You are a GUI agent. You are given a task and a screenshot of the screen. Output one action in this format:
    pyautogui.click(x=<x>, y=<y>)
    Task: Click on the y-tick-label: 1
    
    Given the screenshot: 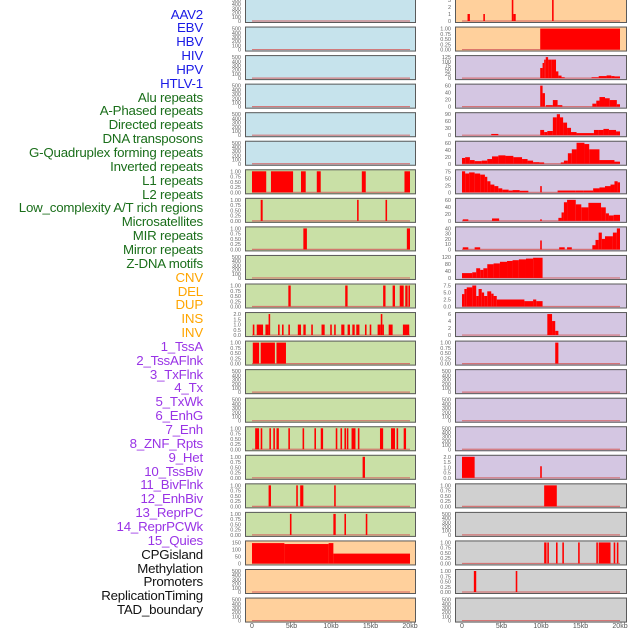 What is the action you would take?
    pyautogui.click(x=449, y=15)
    